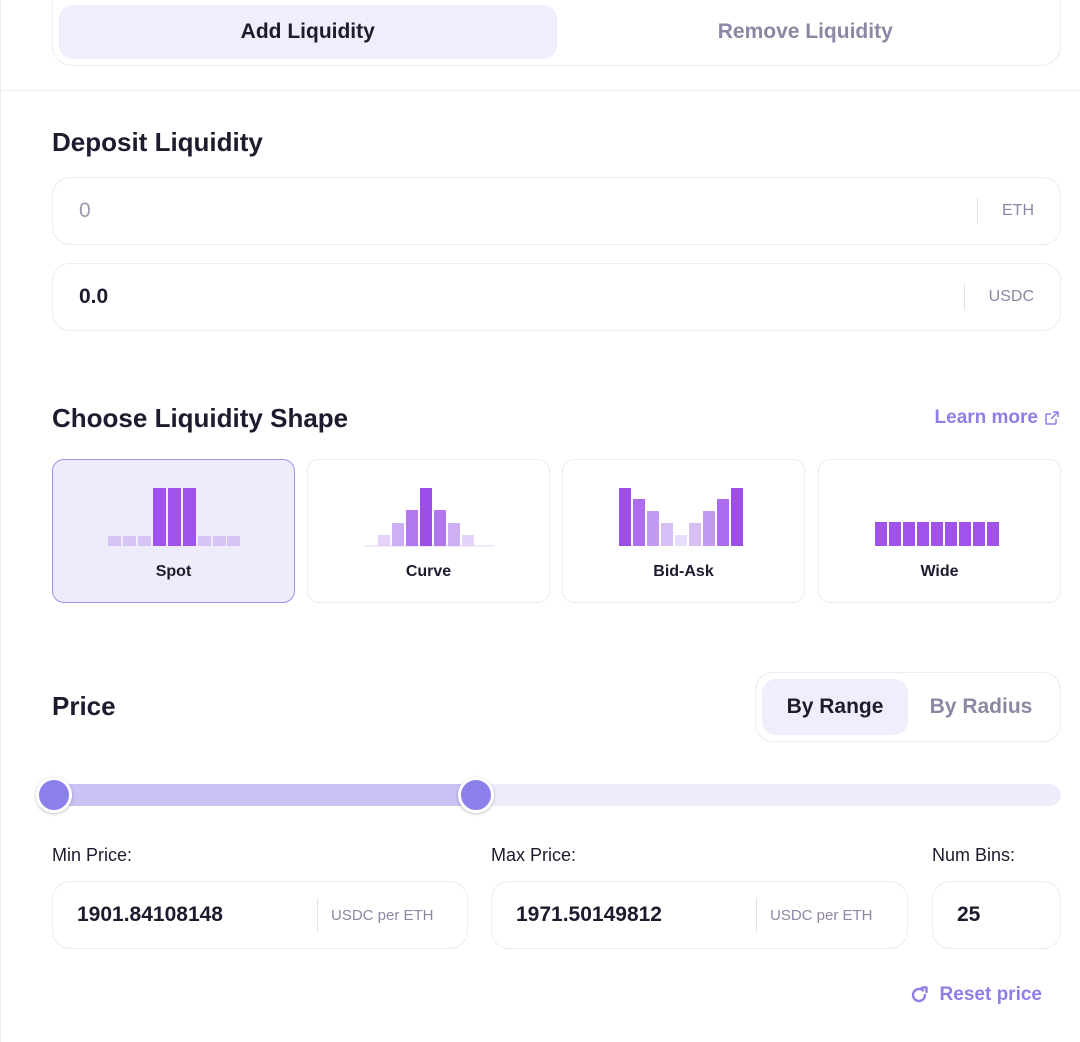 The height and width of the screenshot is (1042, 1080). I want to click on num-bins-field, so click(996, 915).